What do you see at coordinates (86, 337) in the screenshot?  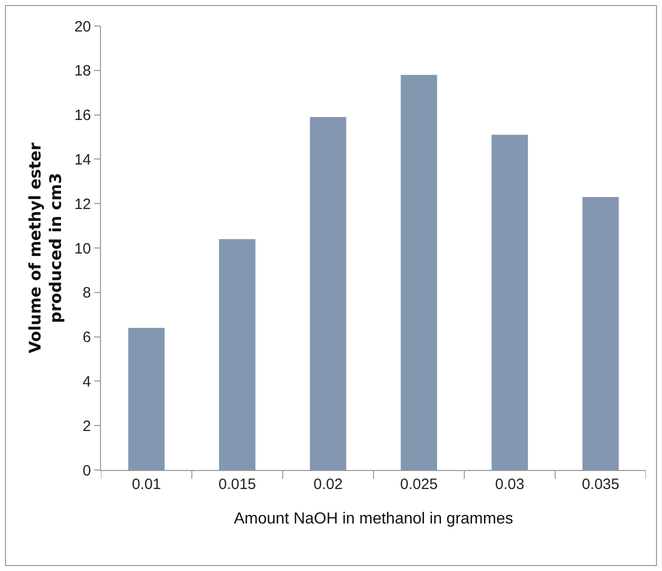 I see `y-tick-label: 6` at bounding box center [86, 337].